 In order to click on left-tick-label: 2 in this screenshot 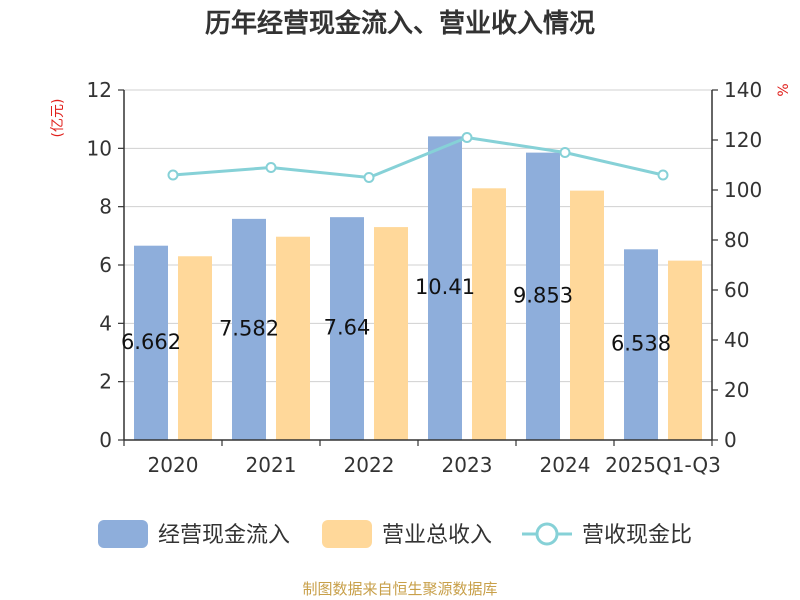, I will do `click(105, 382)`.